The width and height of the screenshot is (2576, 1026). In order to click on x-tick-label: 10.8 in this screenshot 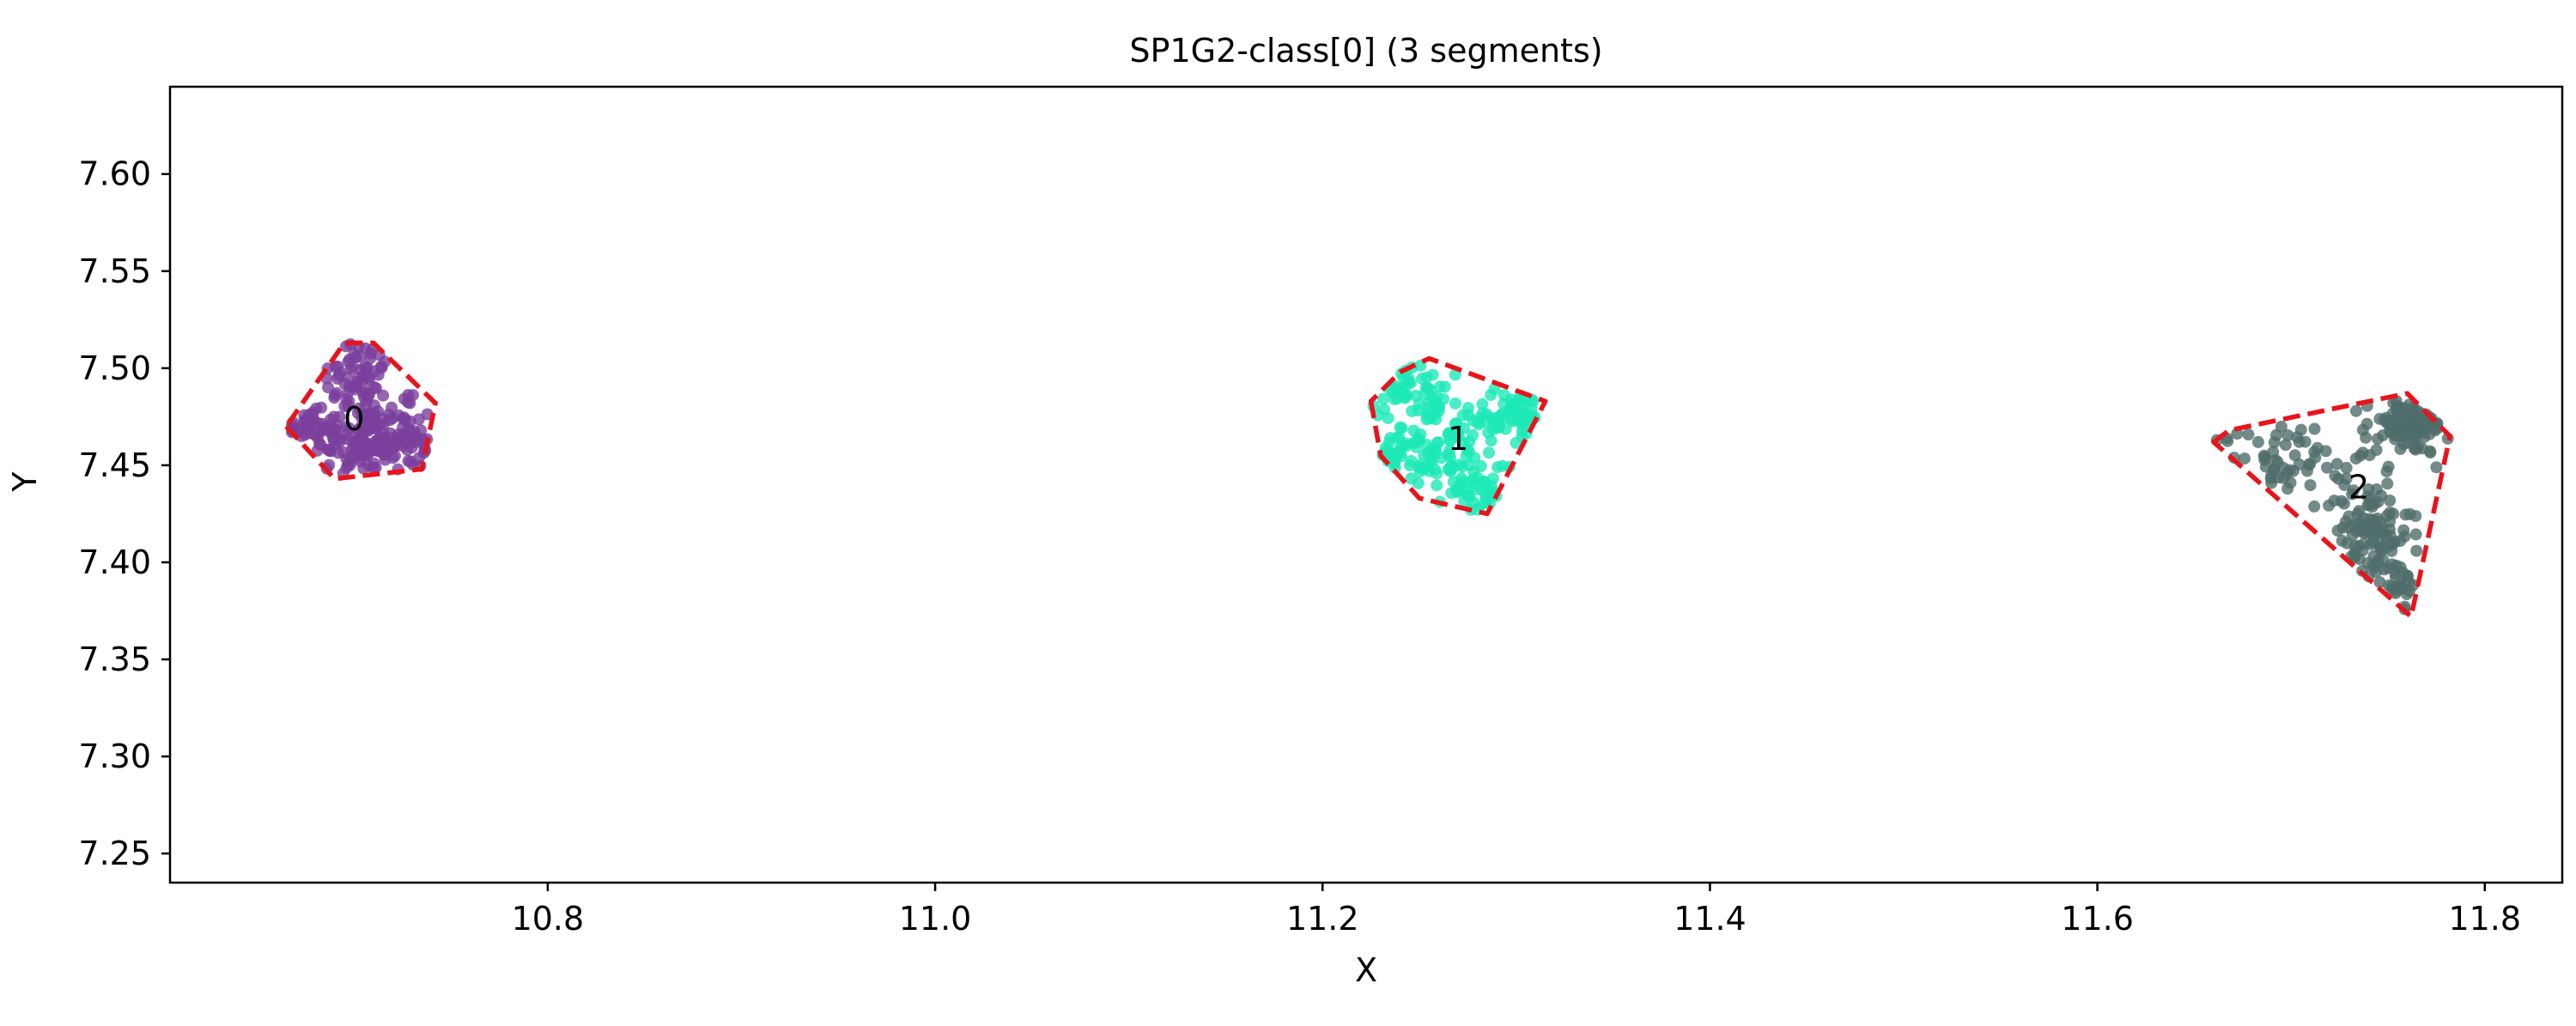, I will do `click(548, 919)`.